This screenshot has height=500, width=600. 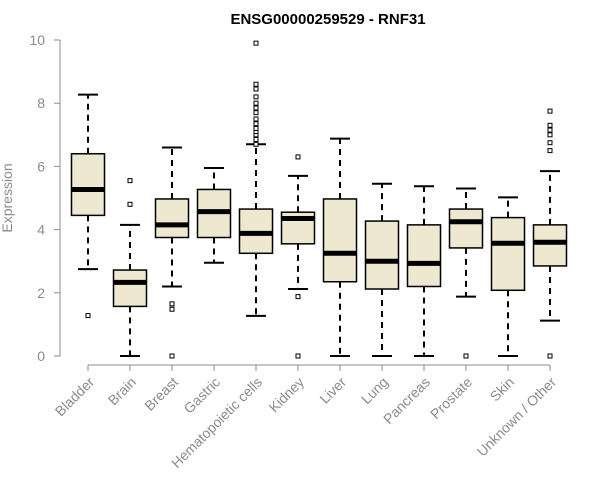 What do you see at coordinates (451, 398) in the screenshot?
I see `x-tick-label: Prostate` at bounding box center [451, 398].